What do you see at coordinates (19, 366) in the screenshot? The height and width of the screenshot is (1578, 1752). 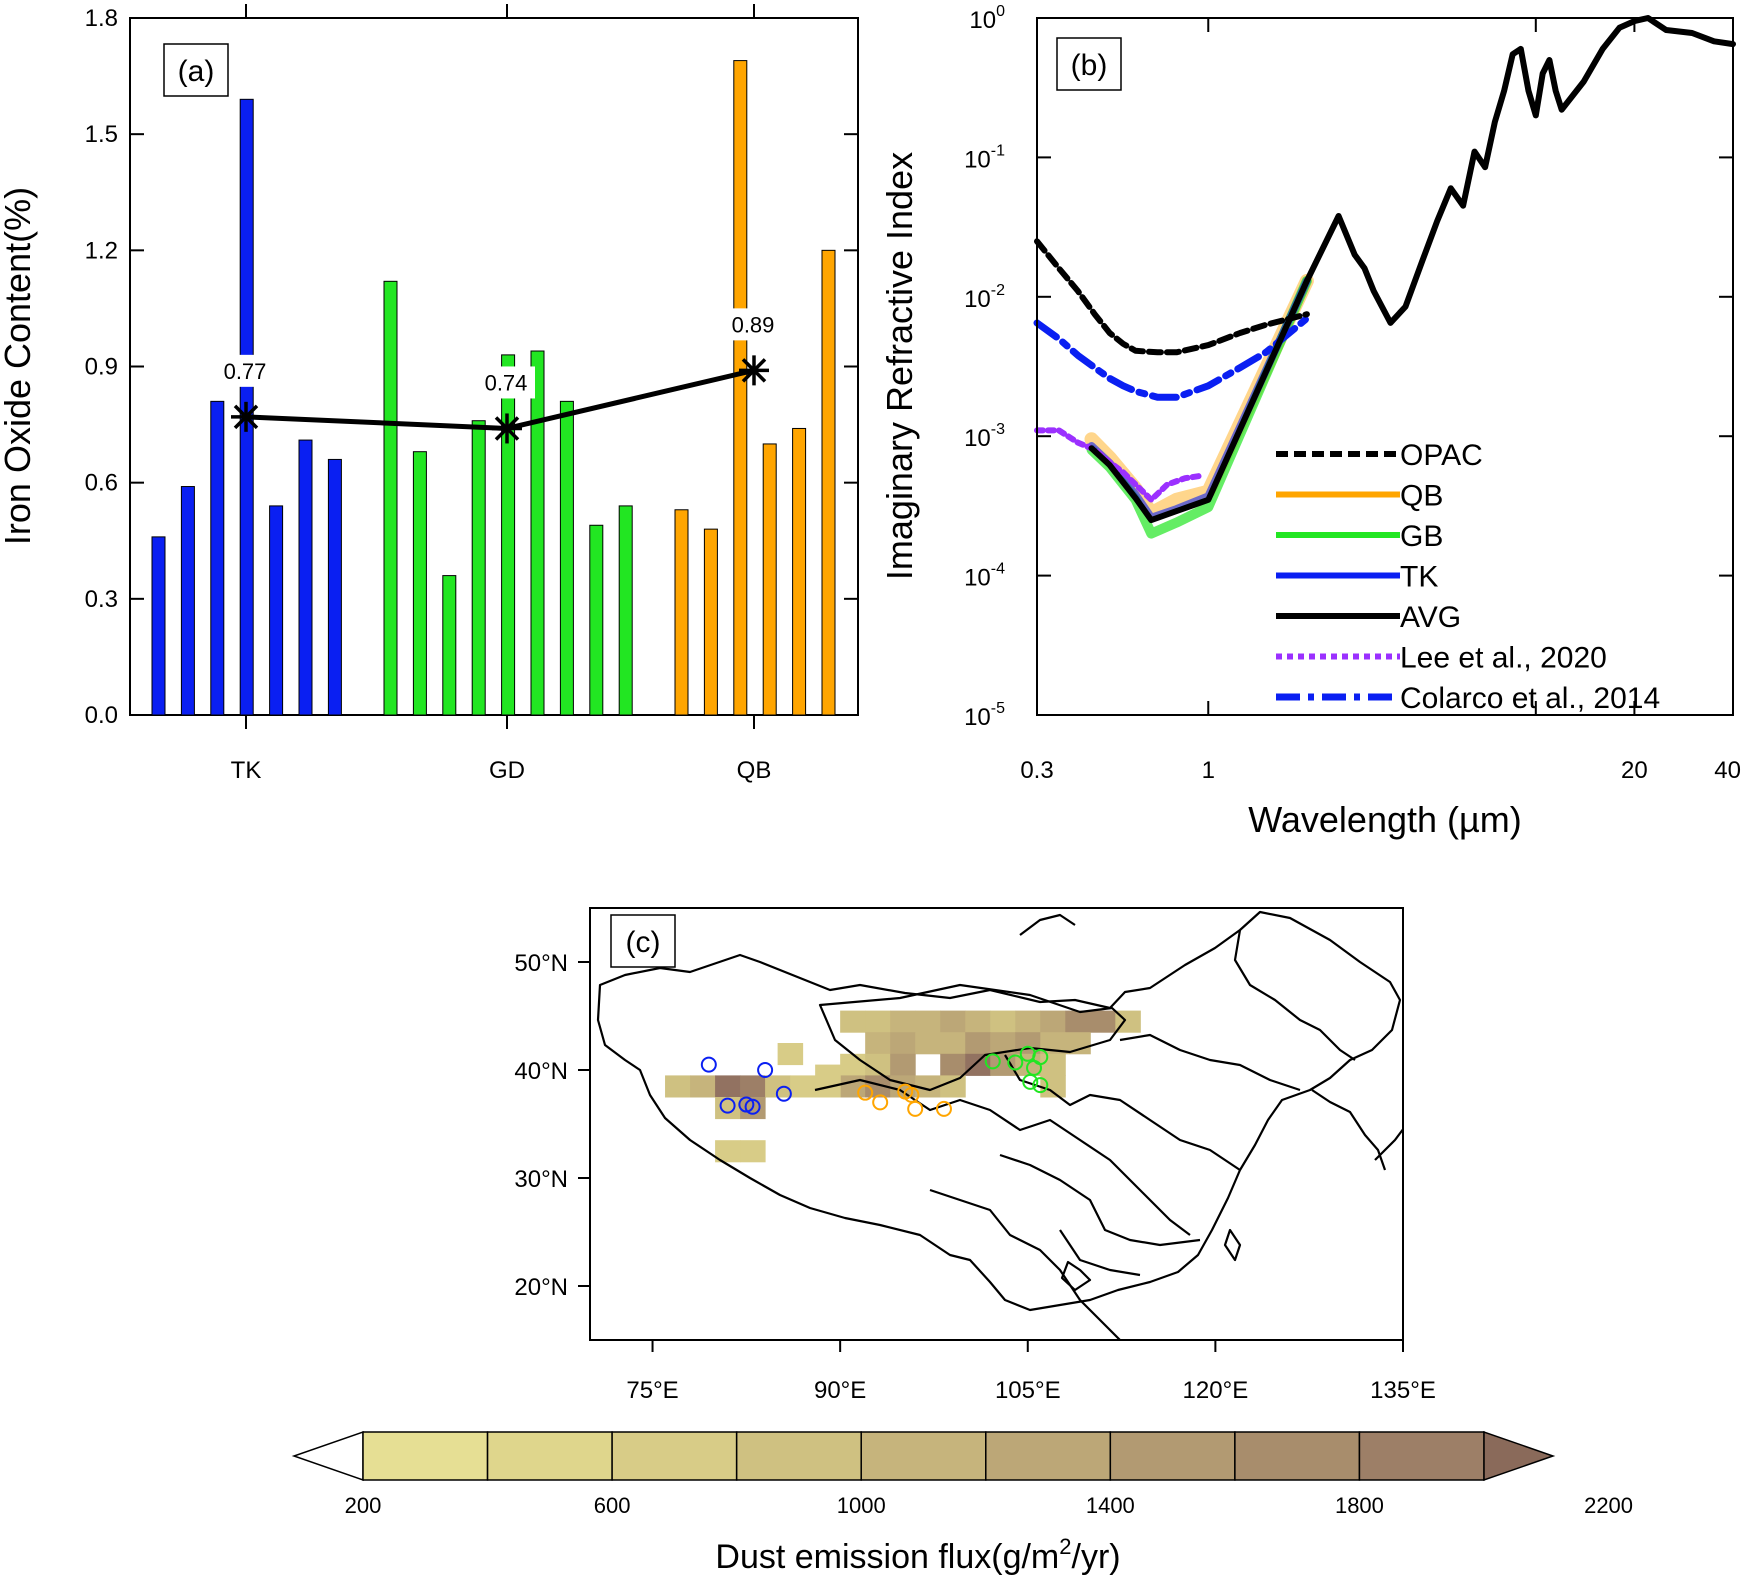 I see `panel-a-ylabel: Iron Oxide Content(%)` at bounding box center [19, 366].